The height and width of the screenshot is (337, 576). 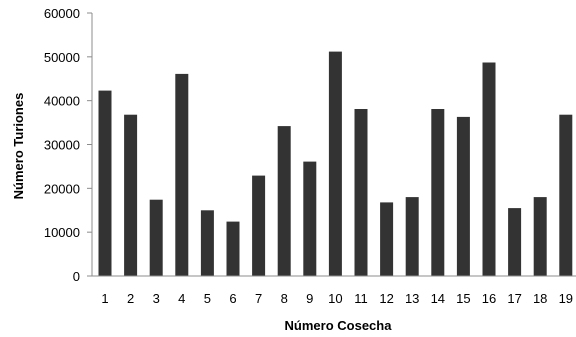 What do you see at coordinates (18, 146) in the screenshot?
I see `y-axis-title: Número Turiones` at bounding box center [18, 146].